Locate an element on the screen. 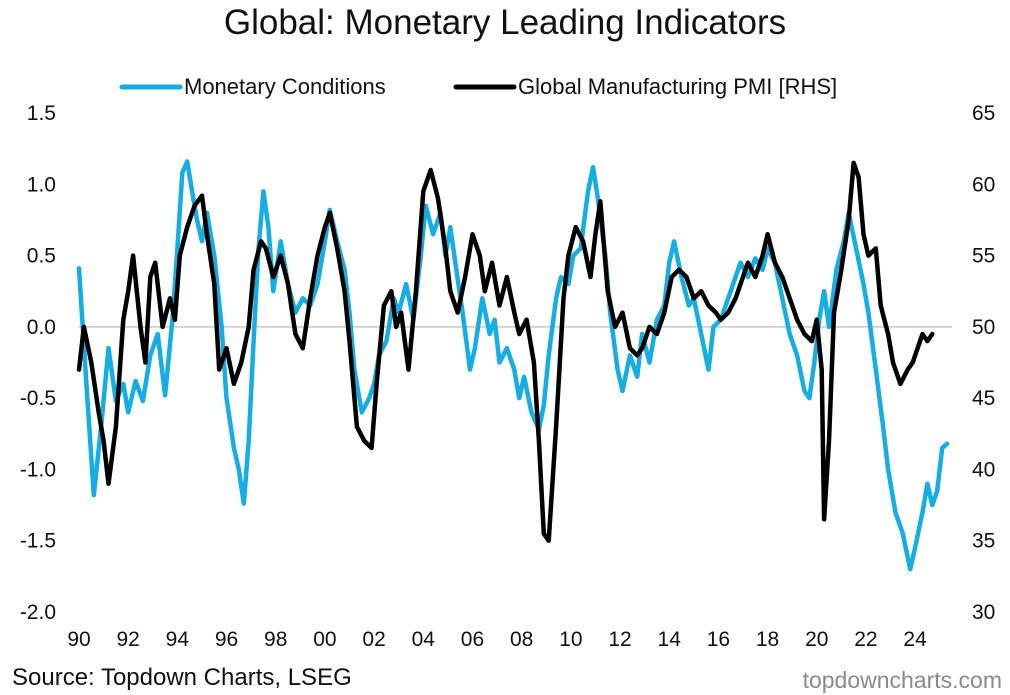  legend-label-global-pmi: Global Manufacturing PMI [RHS] is located at coordinates (677, 86).